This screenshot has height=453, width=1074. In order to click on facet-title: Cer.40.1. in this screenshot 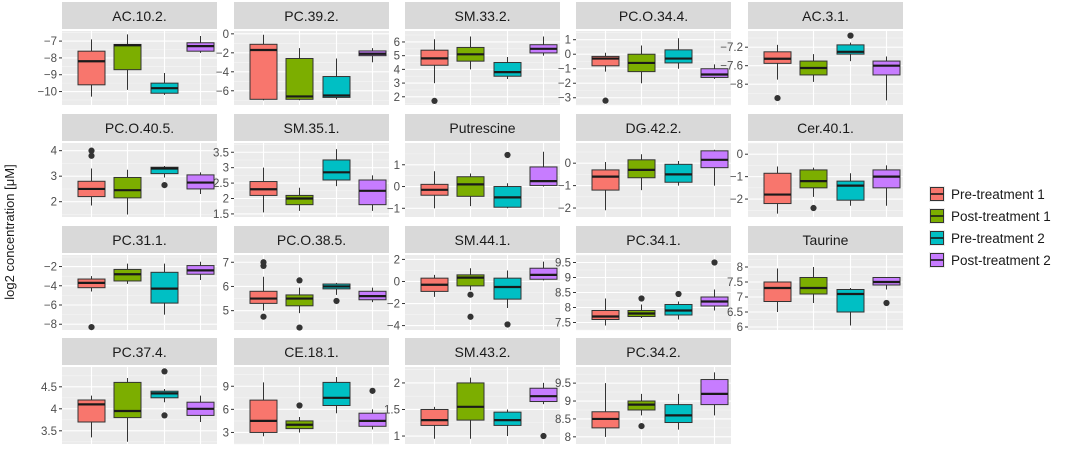, I will do `click(825, 128)`.